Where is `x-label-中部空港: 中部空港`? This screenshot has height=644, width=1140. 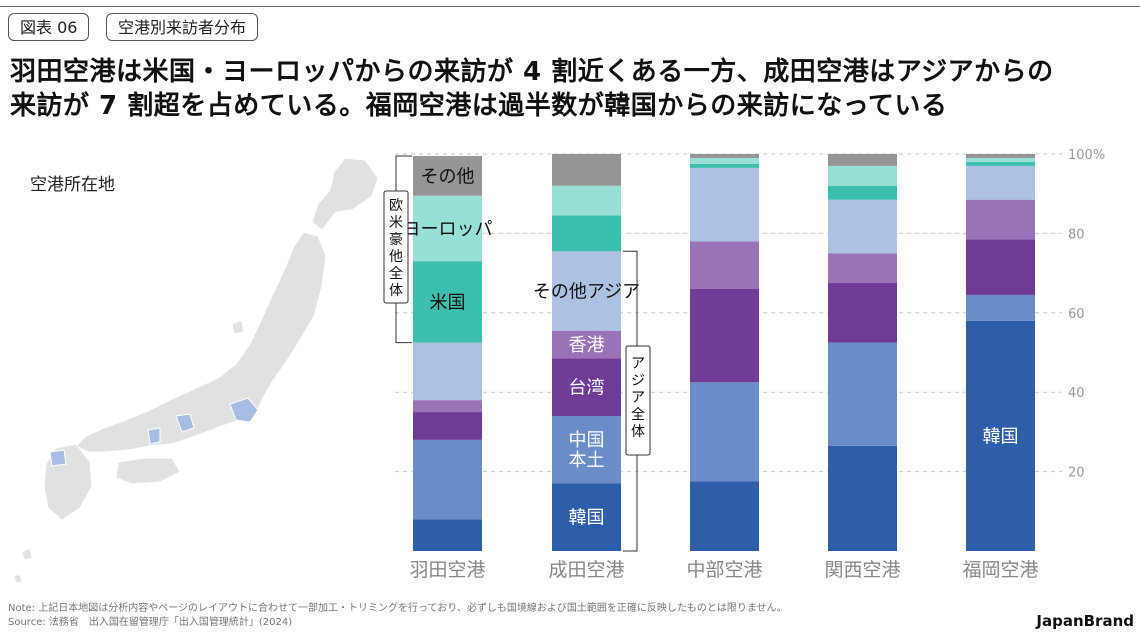 x-label-中部空港: 中部空港 is located at coordinates (724, 570).